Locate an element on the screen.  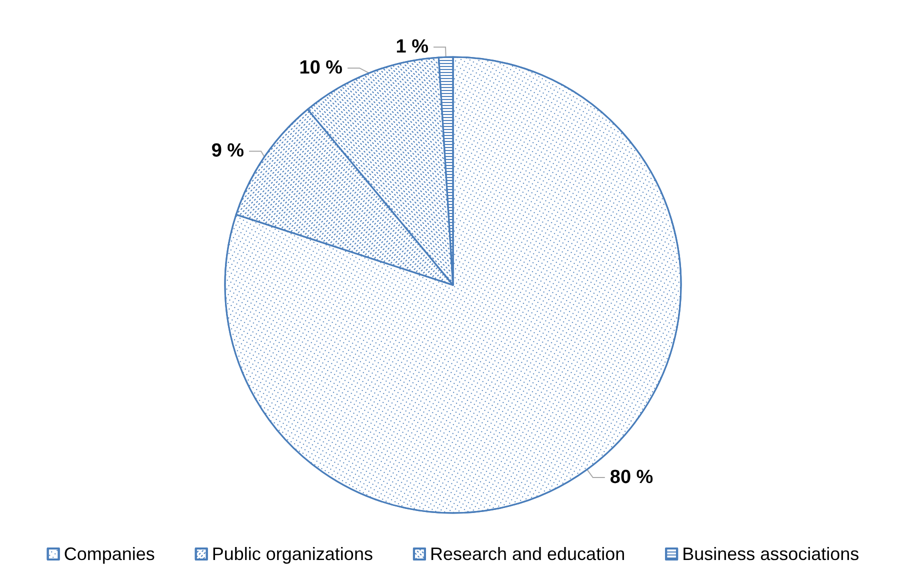
legend-label: Companies is located at coordinates (109, 554).